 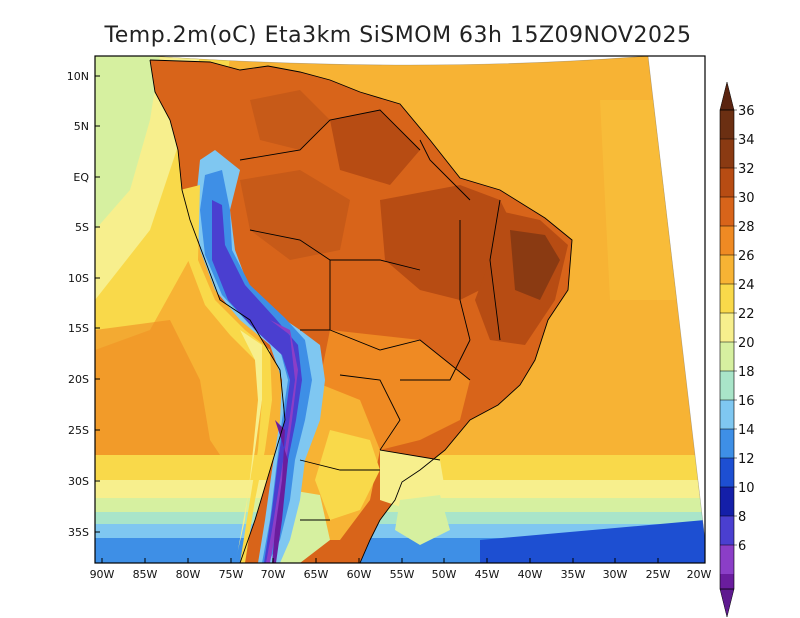 What do you see at coordinates (699, 574) in the screenshot?
I see `lon-label: 20W` at bounding box center [699, 574].